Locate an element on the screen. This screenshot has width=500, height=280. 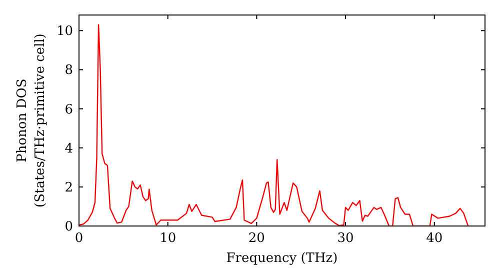
x-axis-title: Frequency (THz) is located at coordinates (282, 258).